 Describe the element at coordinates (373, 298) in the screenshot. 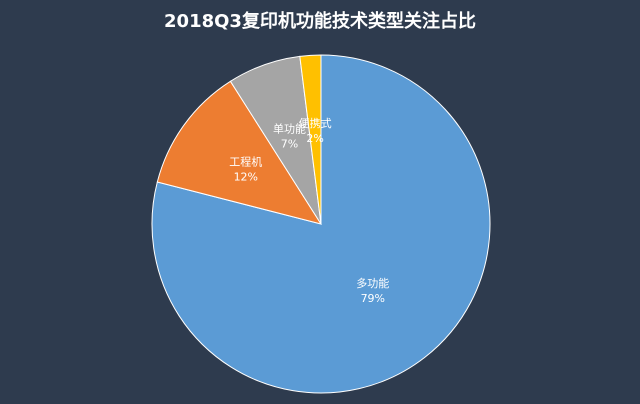

I see `slice-value: 79%` at that location.